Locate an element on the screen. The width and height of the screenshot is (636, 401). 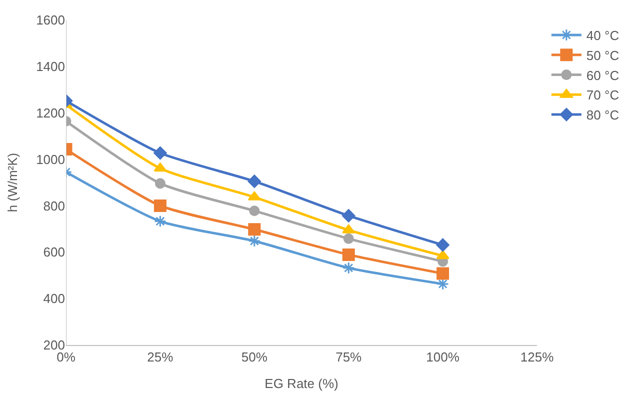
x-tick-label: 50% is located at coordinates (254, 357).